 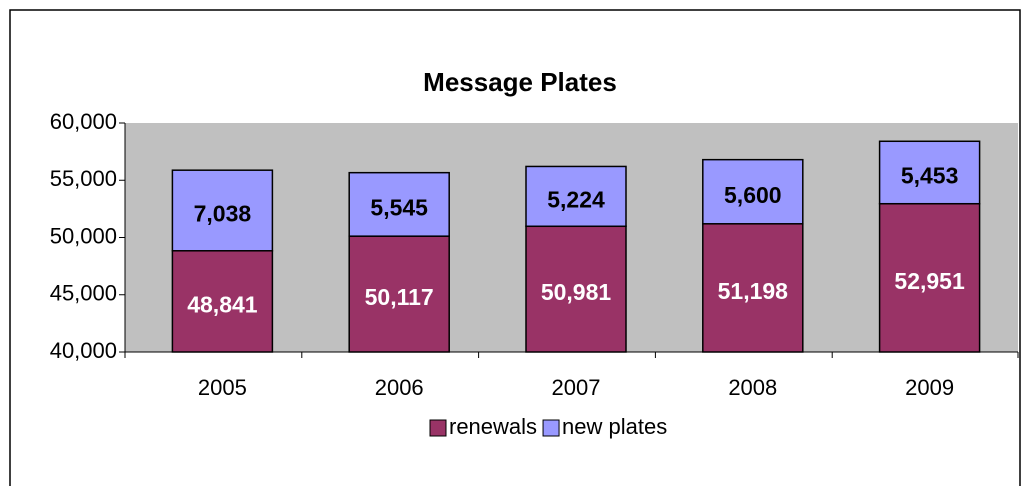 I want to click on x-tick-label: 2005, so click(x=222, y=387).